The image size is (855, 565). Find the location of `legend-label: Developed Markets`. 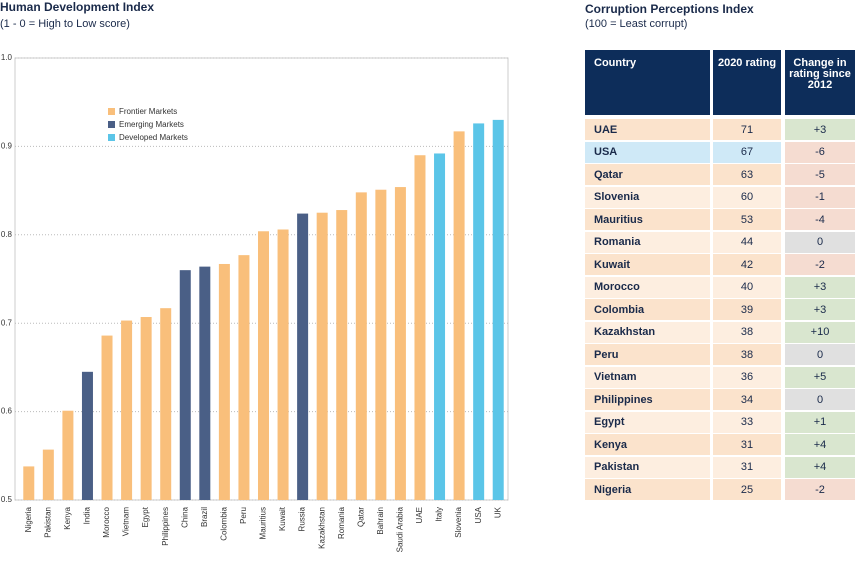

legend-label: Developed Markets is located at coordinates (153, 137).